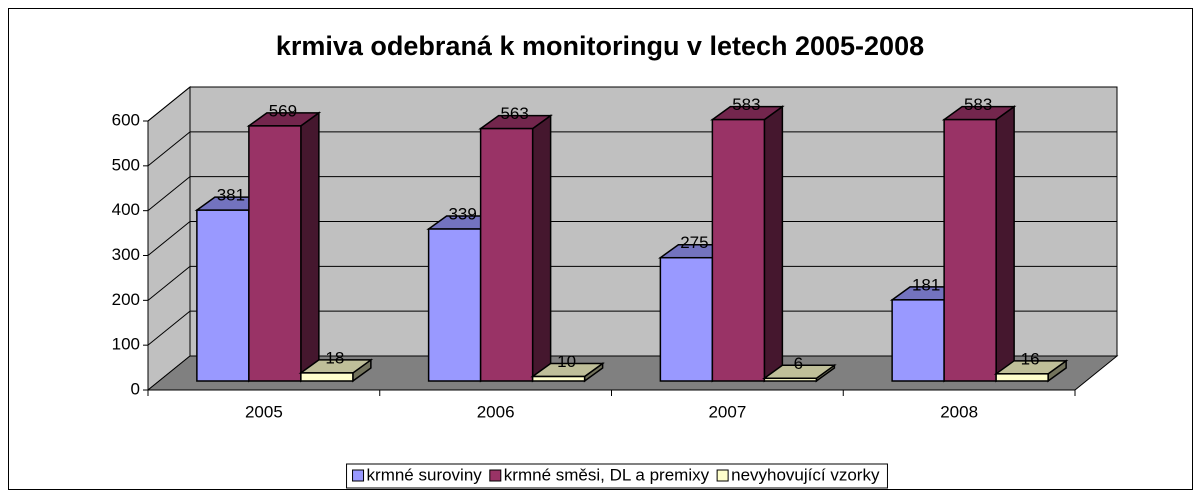 This screenshot has height=497, width=1201. Describe the element at coordinates (1030, 358) in the screenshot. I see `data-label: 16` at that location.